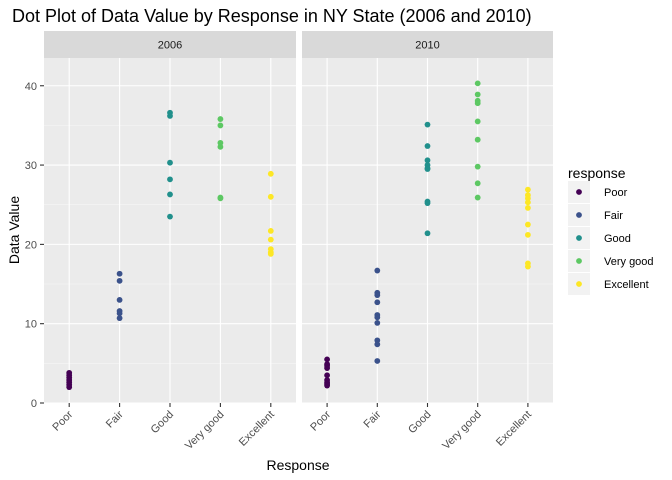  Describe the element at coordinates (616, 193) in the screenshot. I see `legend-label: Poor` at that location.